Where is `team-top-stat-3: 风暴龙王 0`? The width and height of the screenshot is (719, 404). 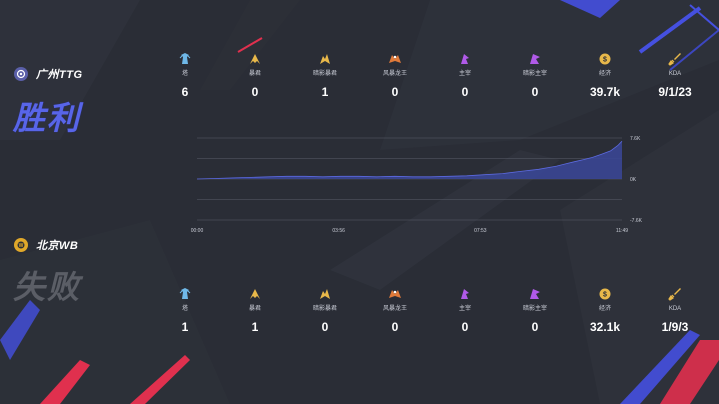
team-top-stat-3: 风暴龙王 0 is located at coordinates (395, 75).